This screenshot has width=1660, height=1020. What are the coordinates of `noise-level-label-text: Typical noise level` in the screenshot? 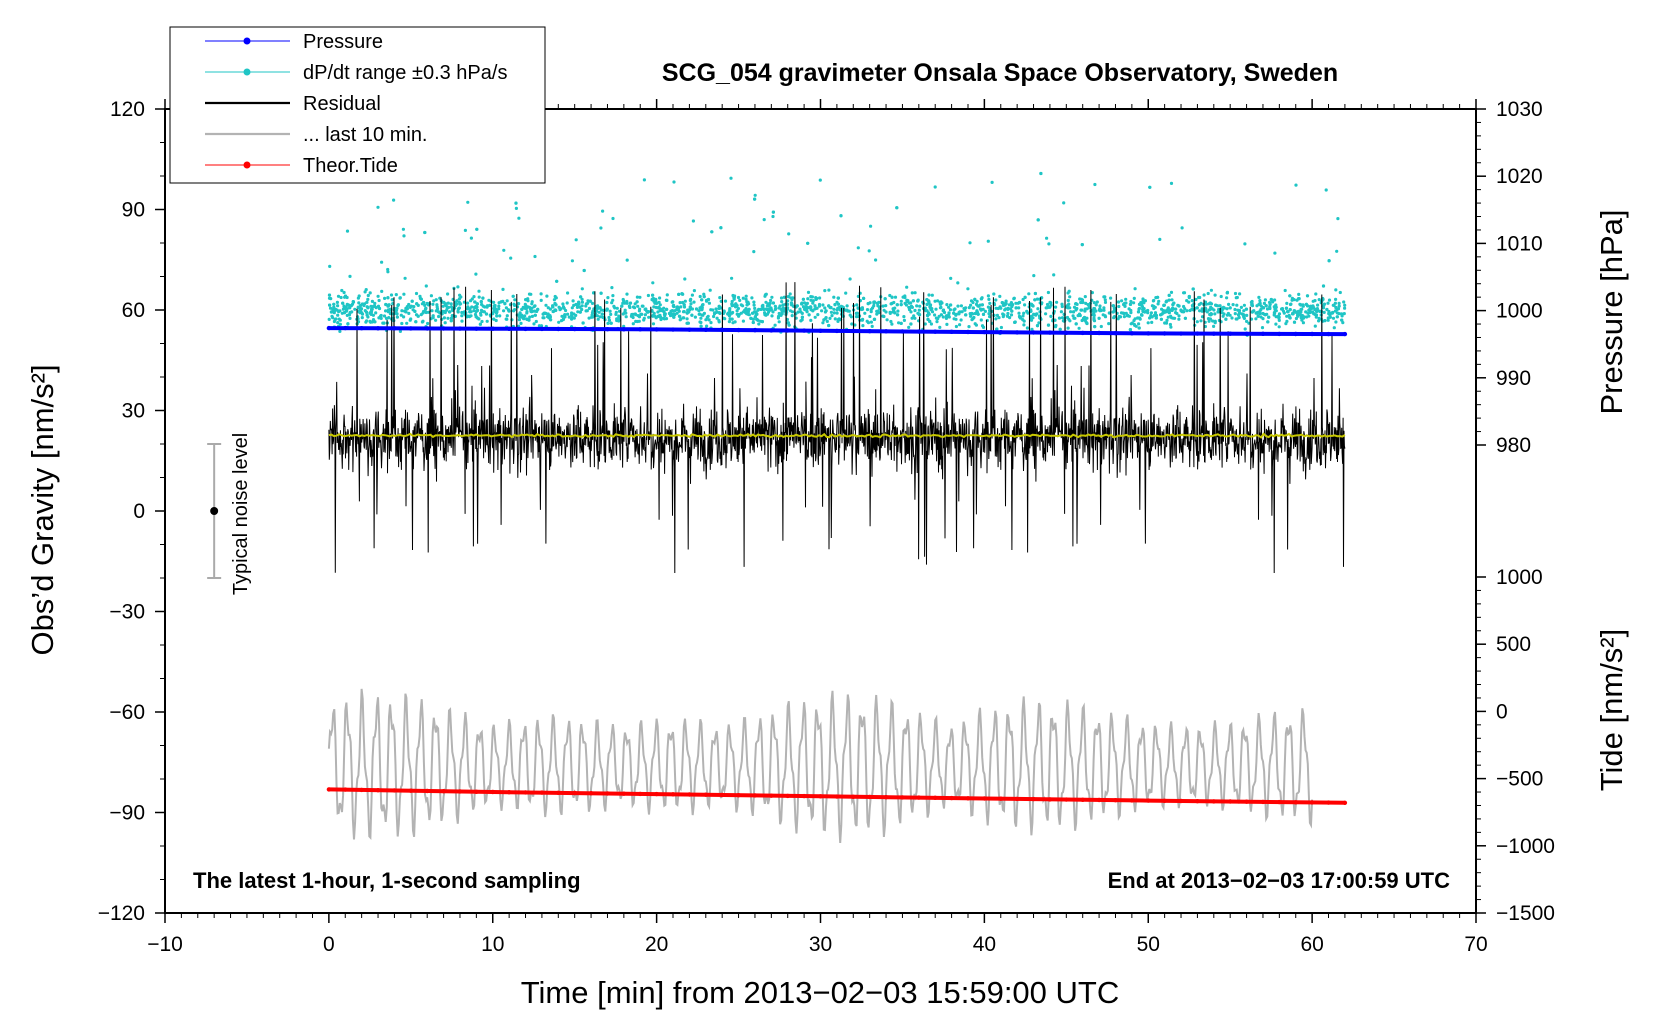 It's located at (241, 514).